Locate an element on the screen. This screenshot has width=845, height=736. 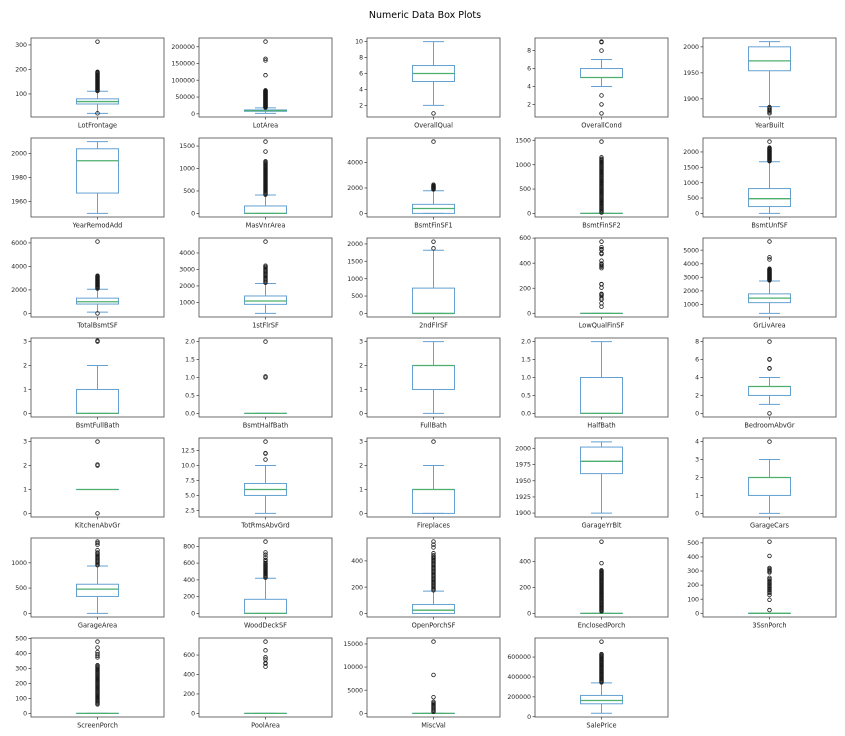
y-tick-label: 5.0 is located at coordinates (190, 496).